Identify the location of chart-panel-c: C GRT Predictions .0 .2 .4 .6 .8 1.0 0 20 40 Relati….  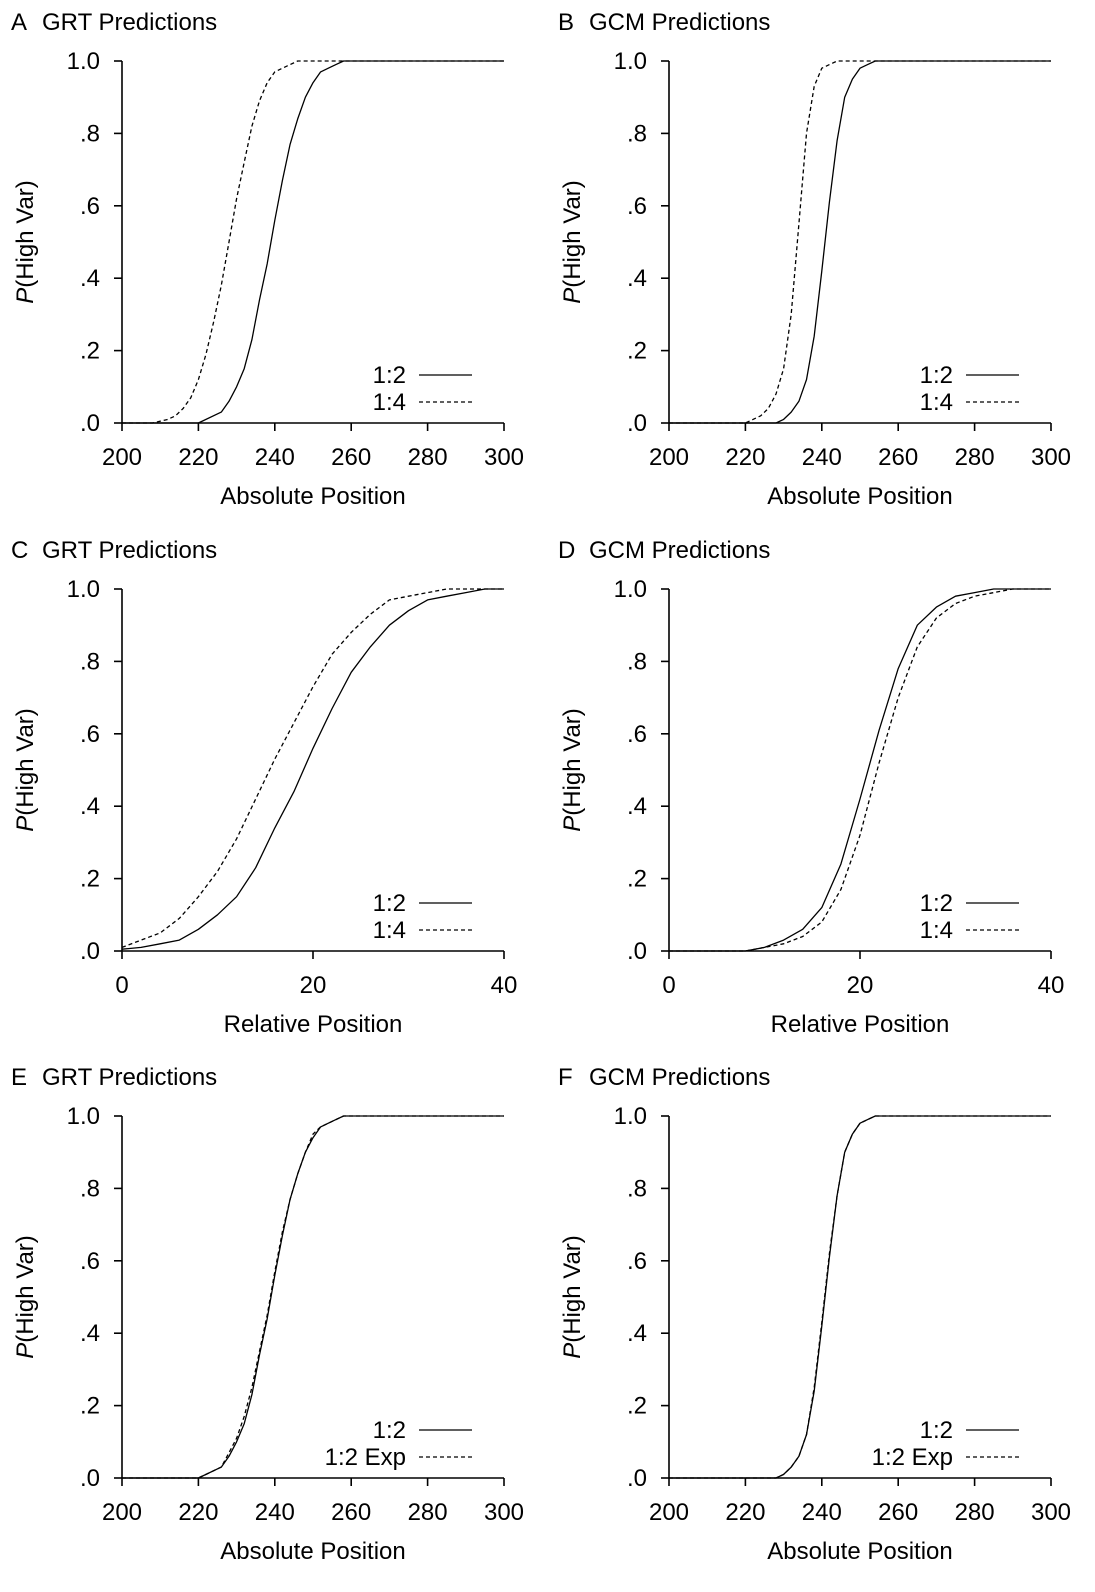
(264, 787).